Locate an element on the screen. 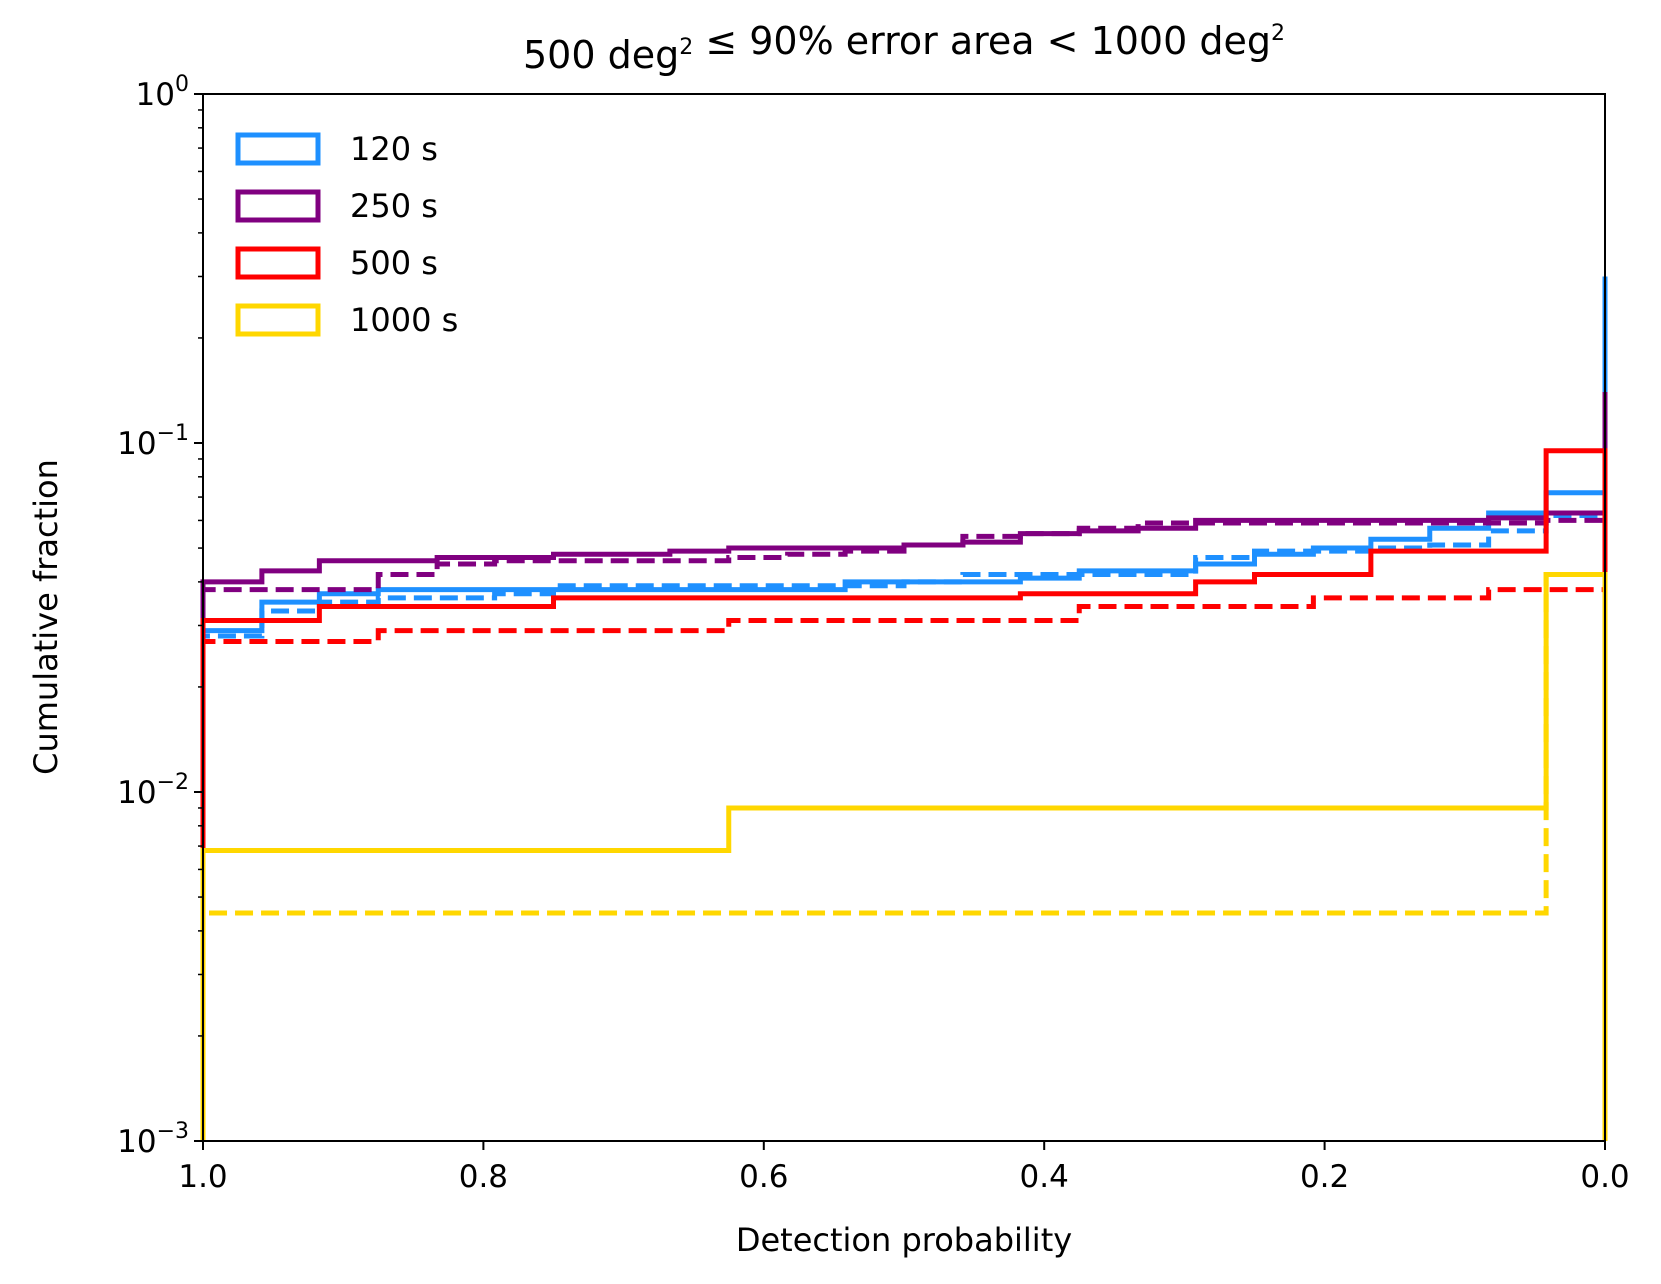  y-tick-label: 10⁰ is located at coordinates (162, 92).